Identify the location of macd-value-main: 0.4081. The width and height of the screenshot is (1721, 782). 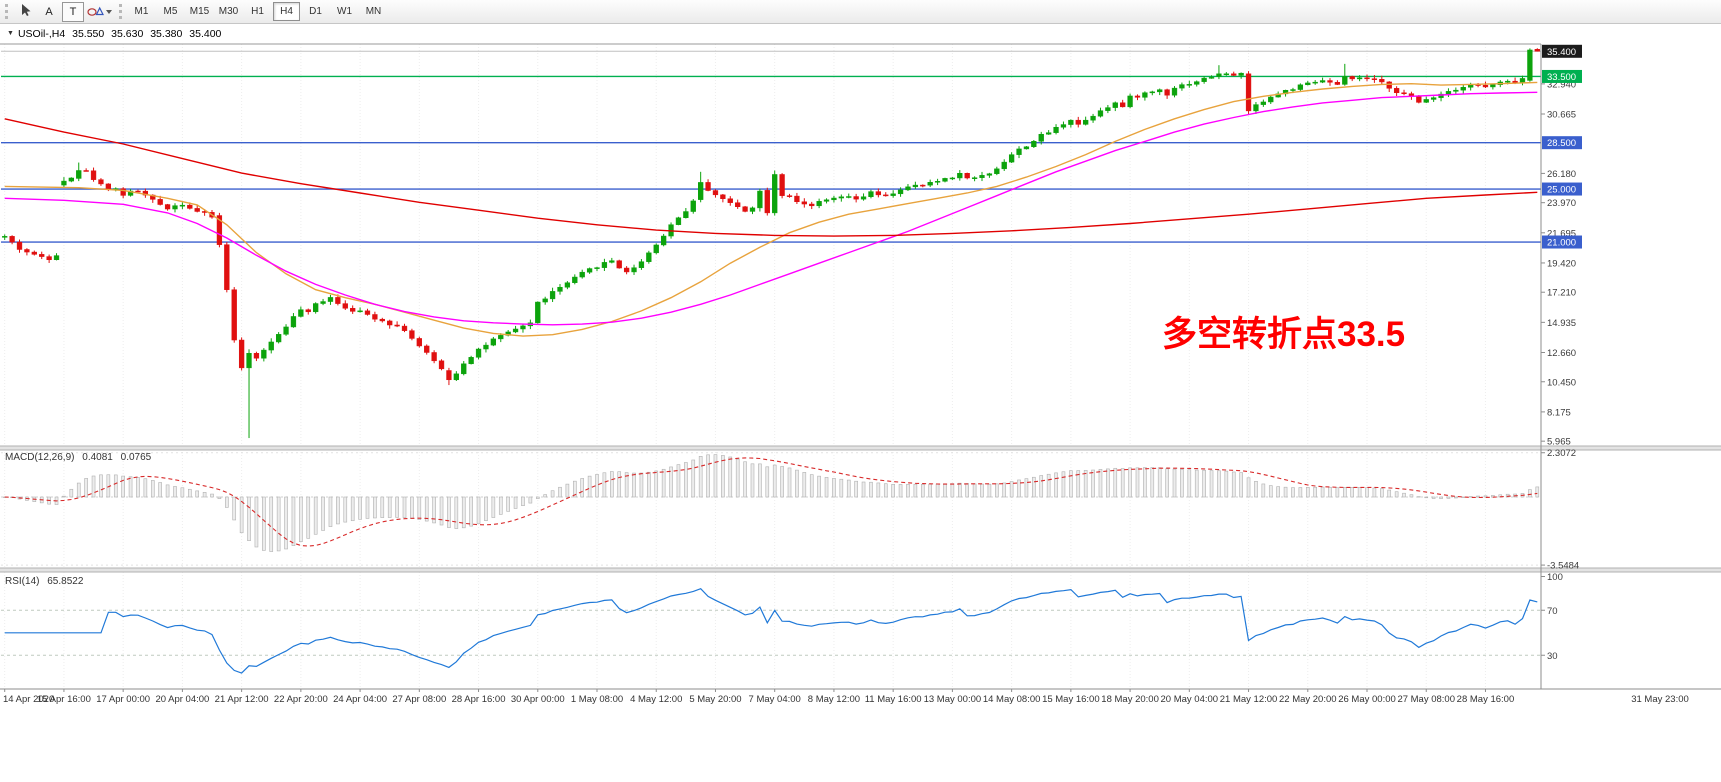
(97, 457).